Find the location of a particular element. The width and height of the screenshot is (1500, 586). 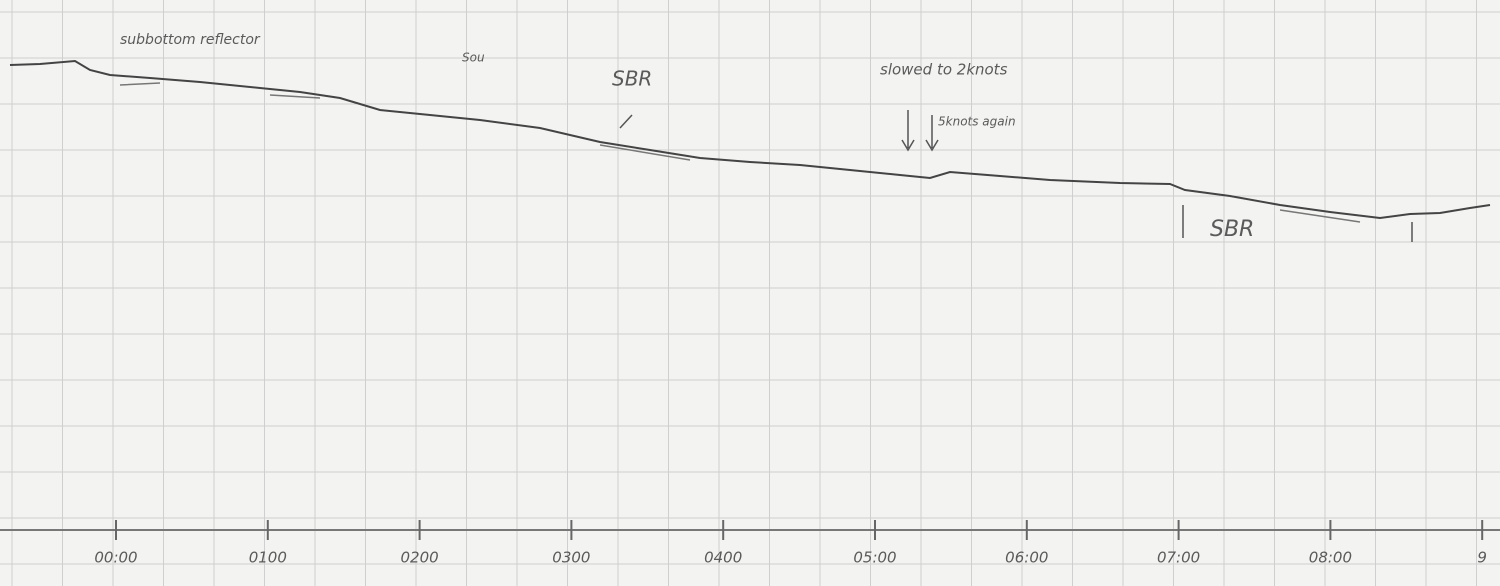

time-label: 07:00 is located at coordinates (1178, 558).